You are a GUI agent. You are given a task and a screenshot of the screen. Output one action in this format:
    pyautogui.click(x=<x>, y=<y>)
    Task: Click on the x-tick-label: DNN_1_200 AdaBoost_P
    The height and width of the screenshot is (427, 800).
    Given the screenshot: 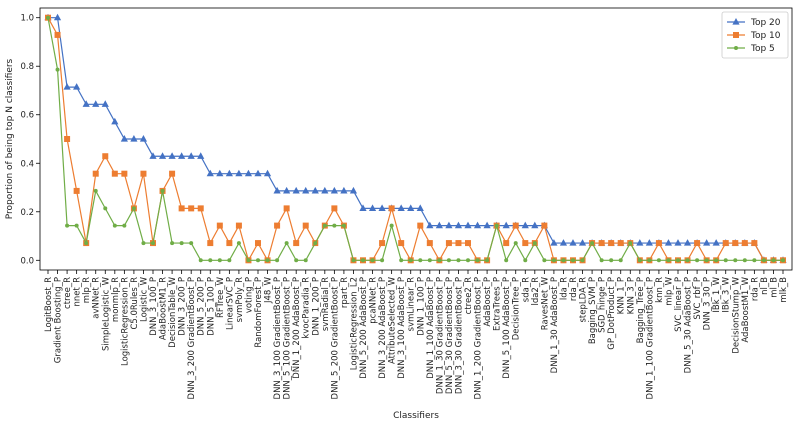 What is the action you would take?
    pyautogui.click(x=297, y=328)
    